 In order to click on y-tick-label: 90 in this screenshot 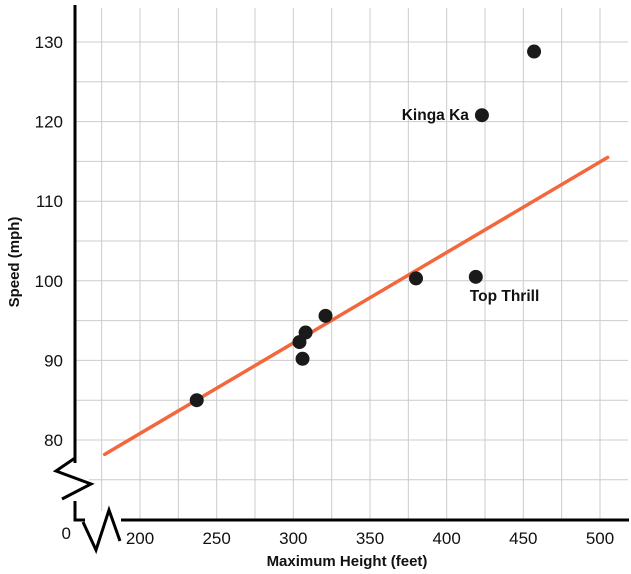, I will do `click(53, 360)`.